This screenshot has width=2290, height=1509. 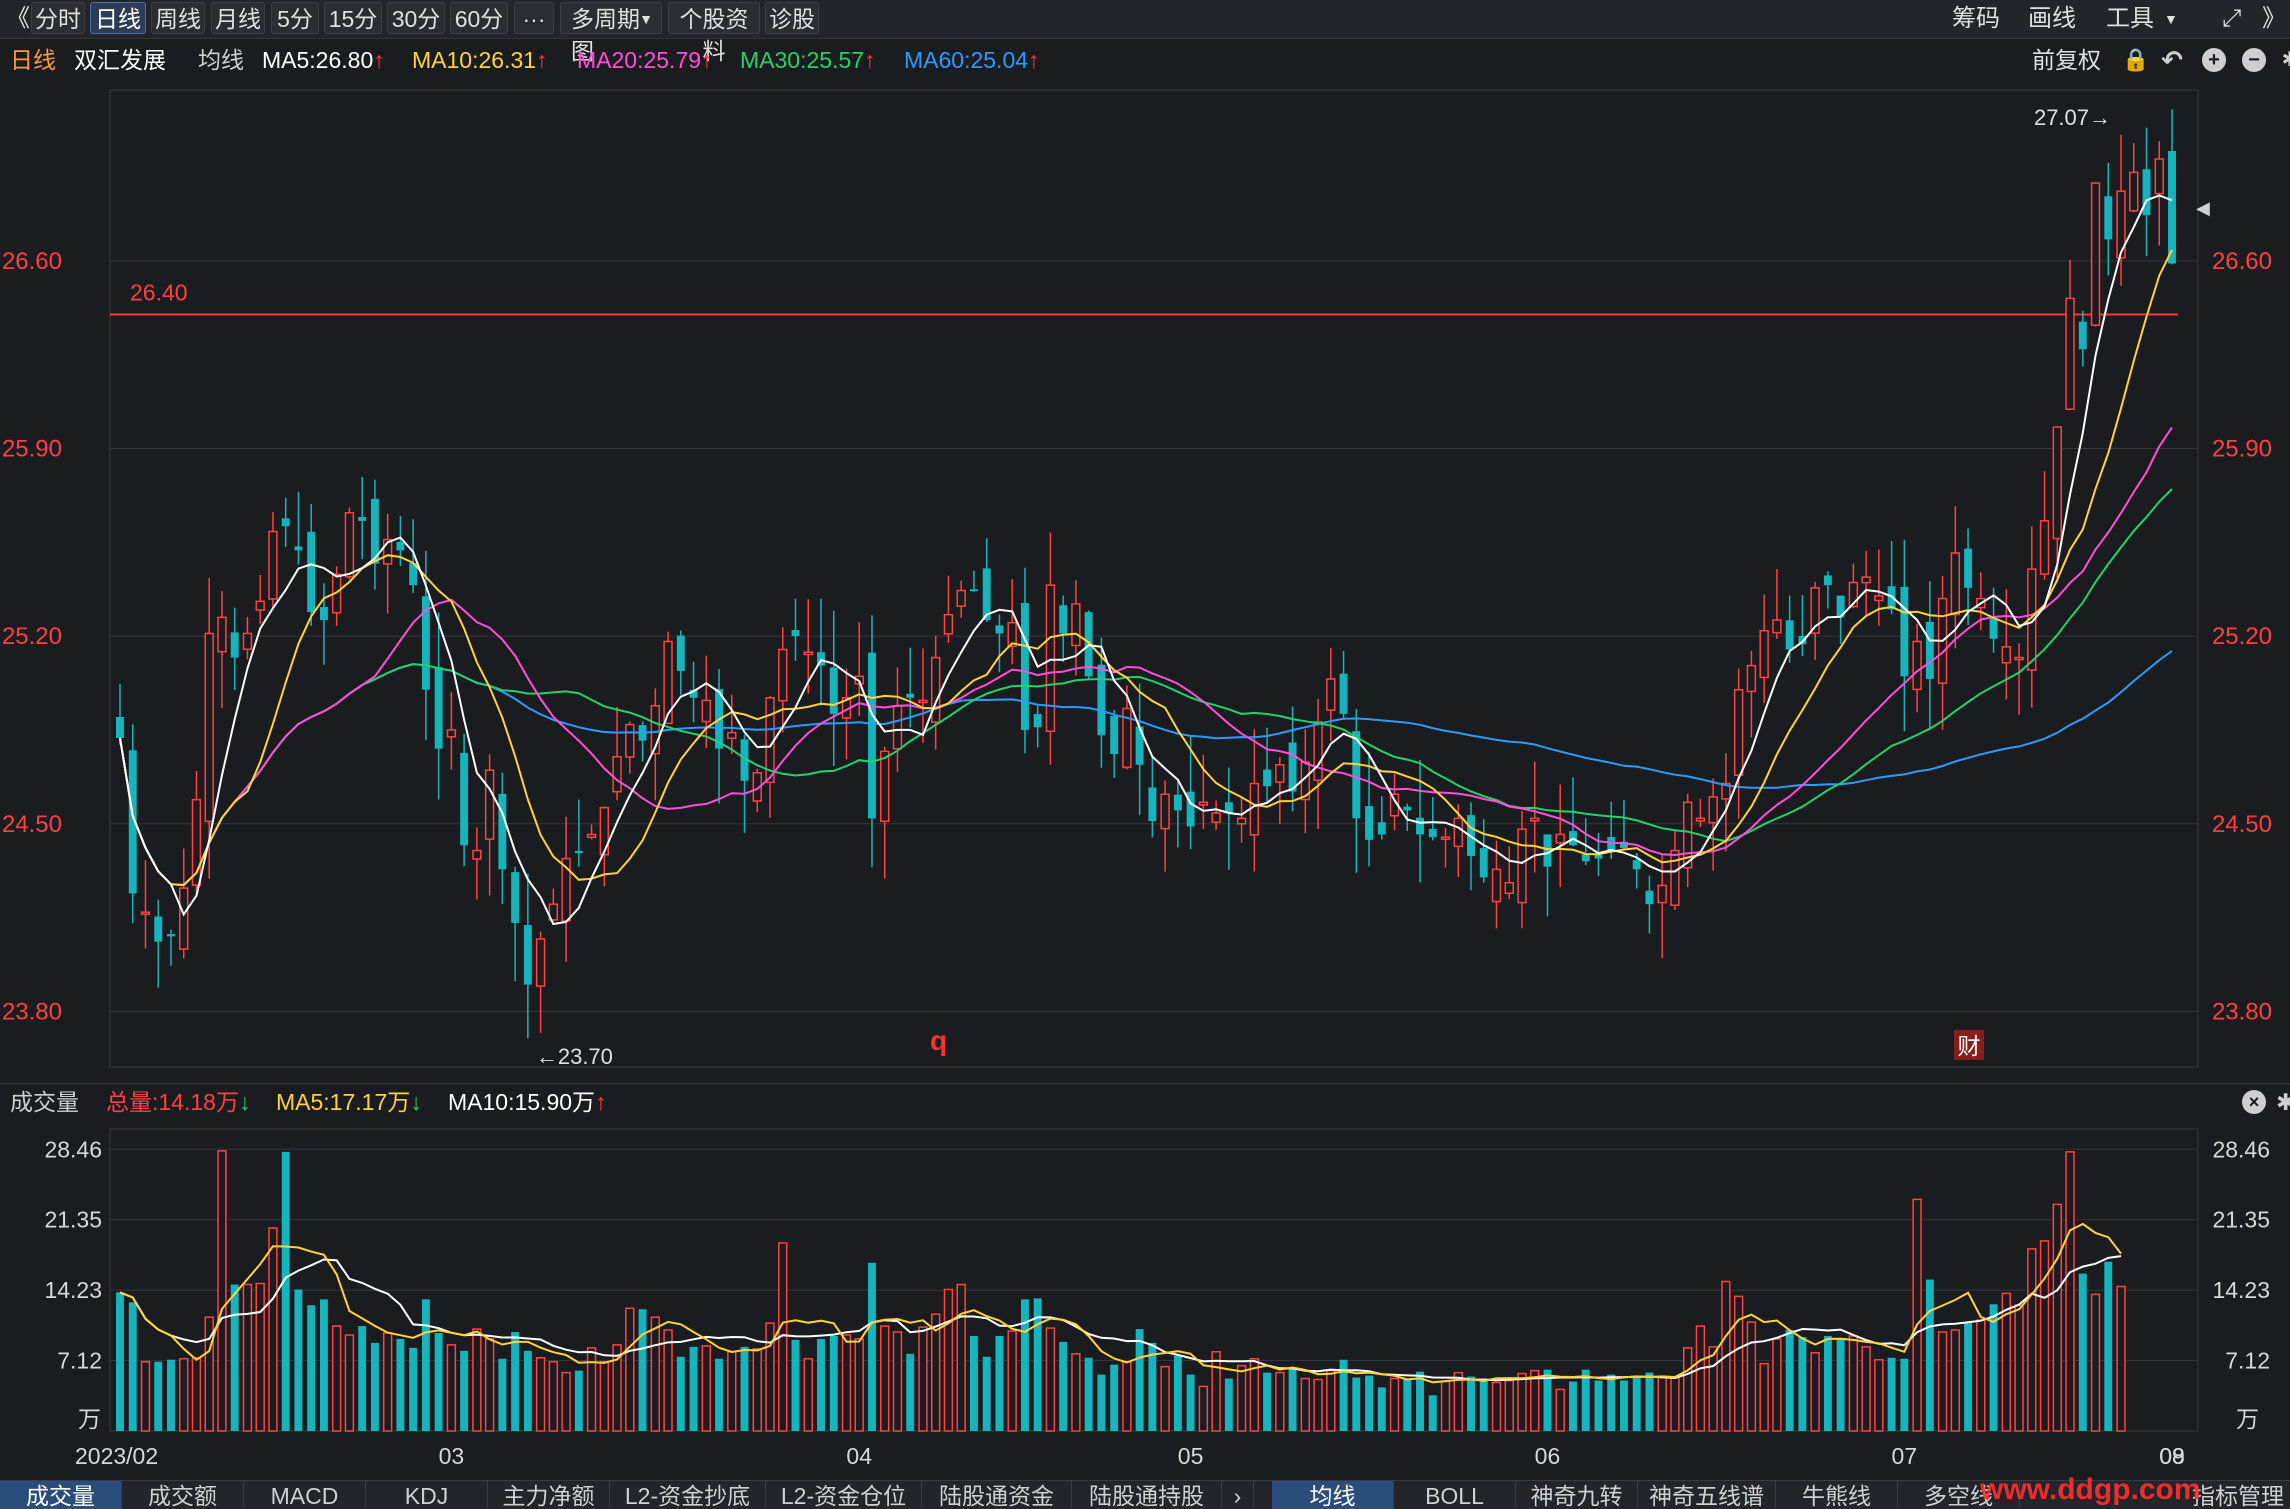 What do you see at coordinates (1976, 18) in the screenshot?
I see `chouma-button: 筹码` at bounding box center [1976, 18].